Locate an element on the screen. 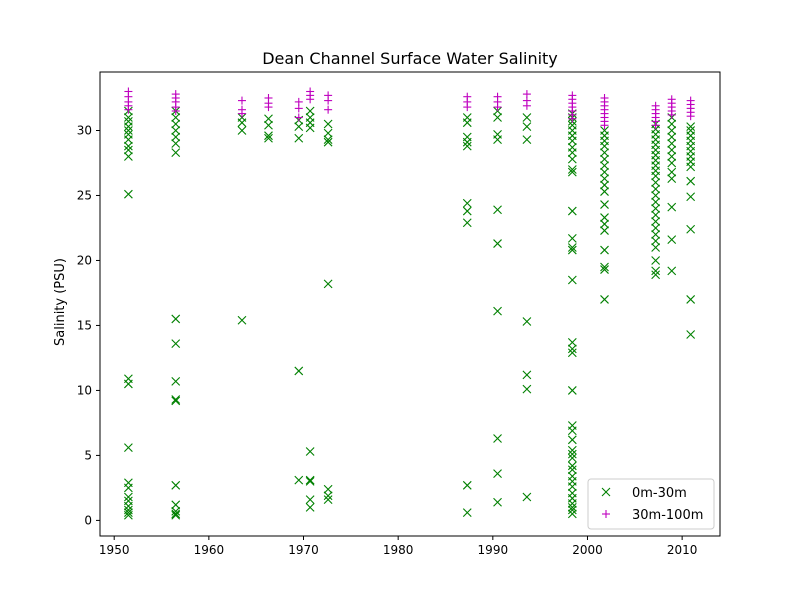 Image resolution: width=800 pixels, height=604 pixels. legend: 0m-30m 30m-100m is located at coordinates (651, 504).